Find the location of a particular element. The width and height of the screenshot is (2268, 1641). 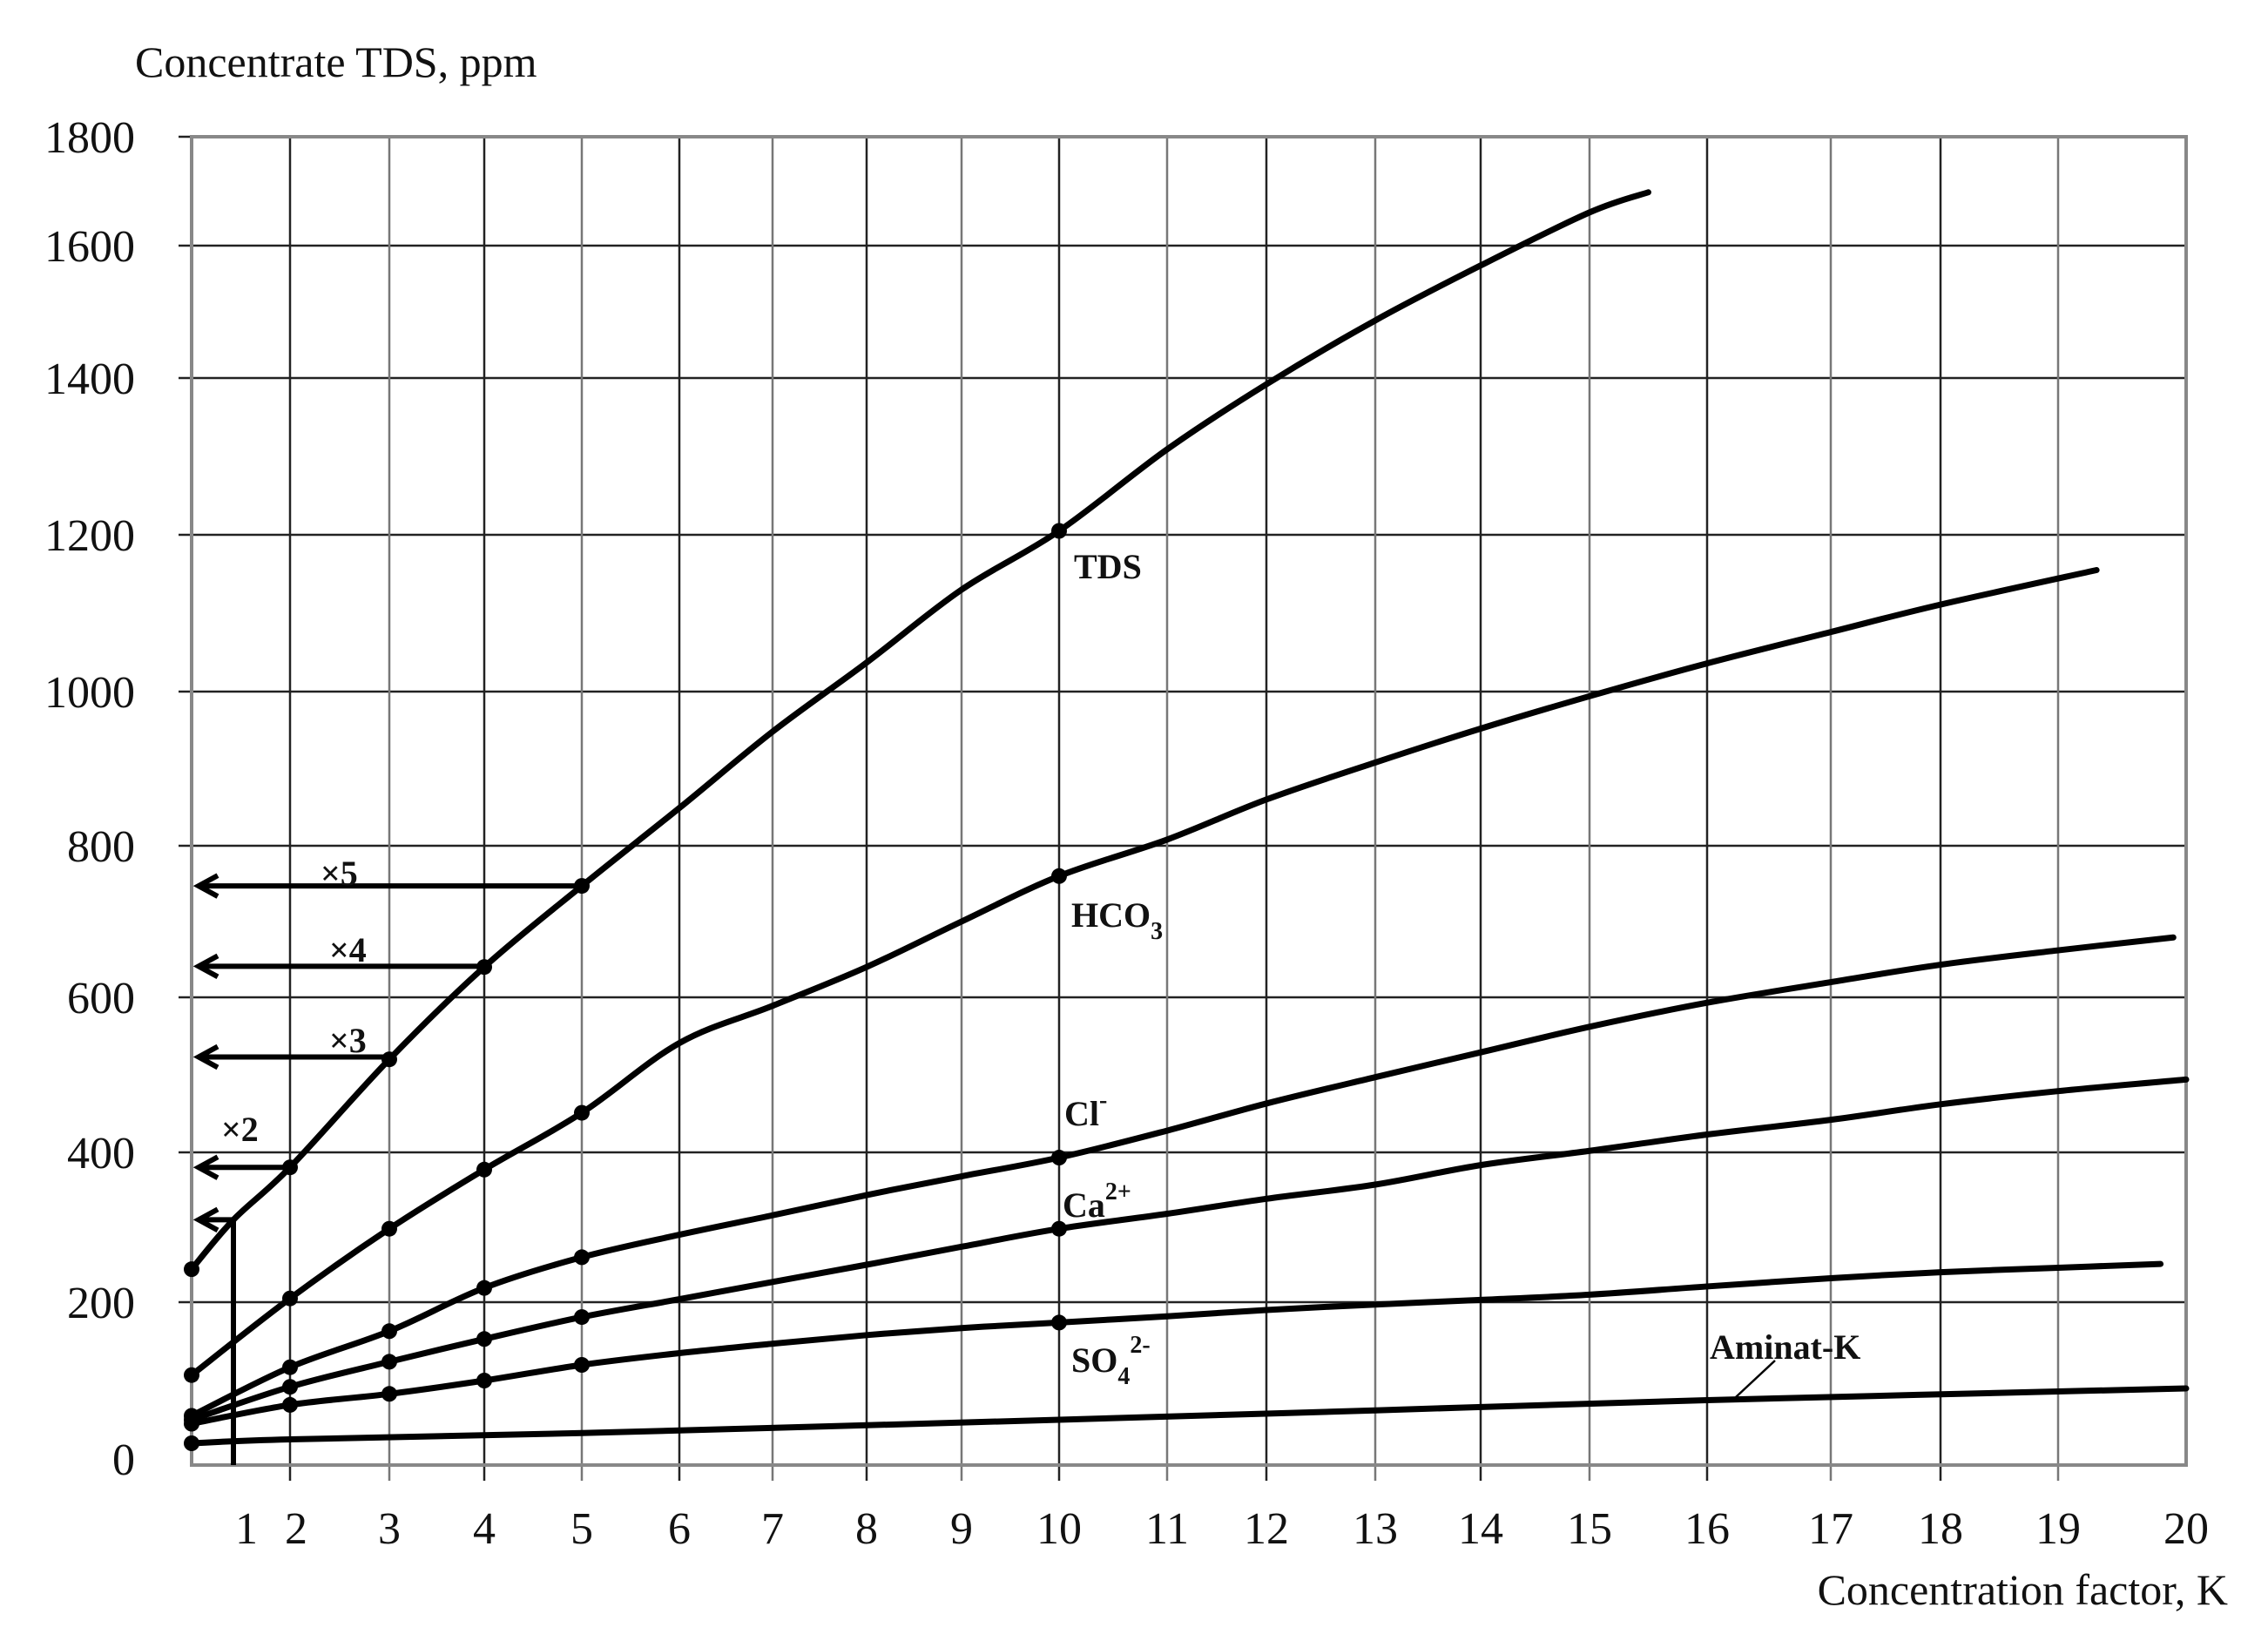

y-tick-label: 600 is located at coordinates (101, 998).